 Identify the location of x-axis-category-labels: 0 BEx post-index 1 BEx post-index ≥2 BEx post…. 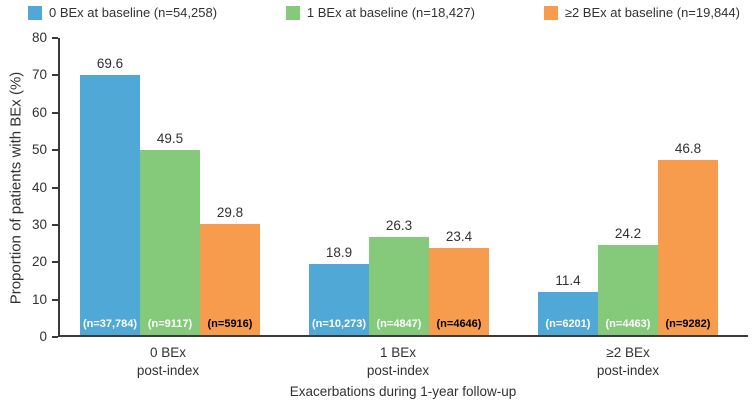
(403, 361).